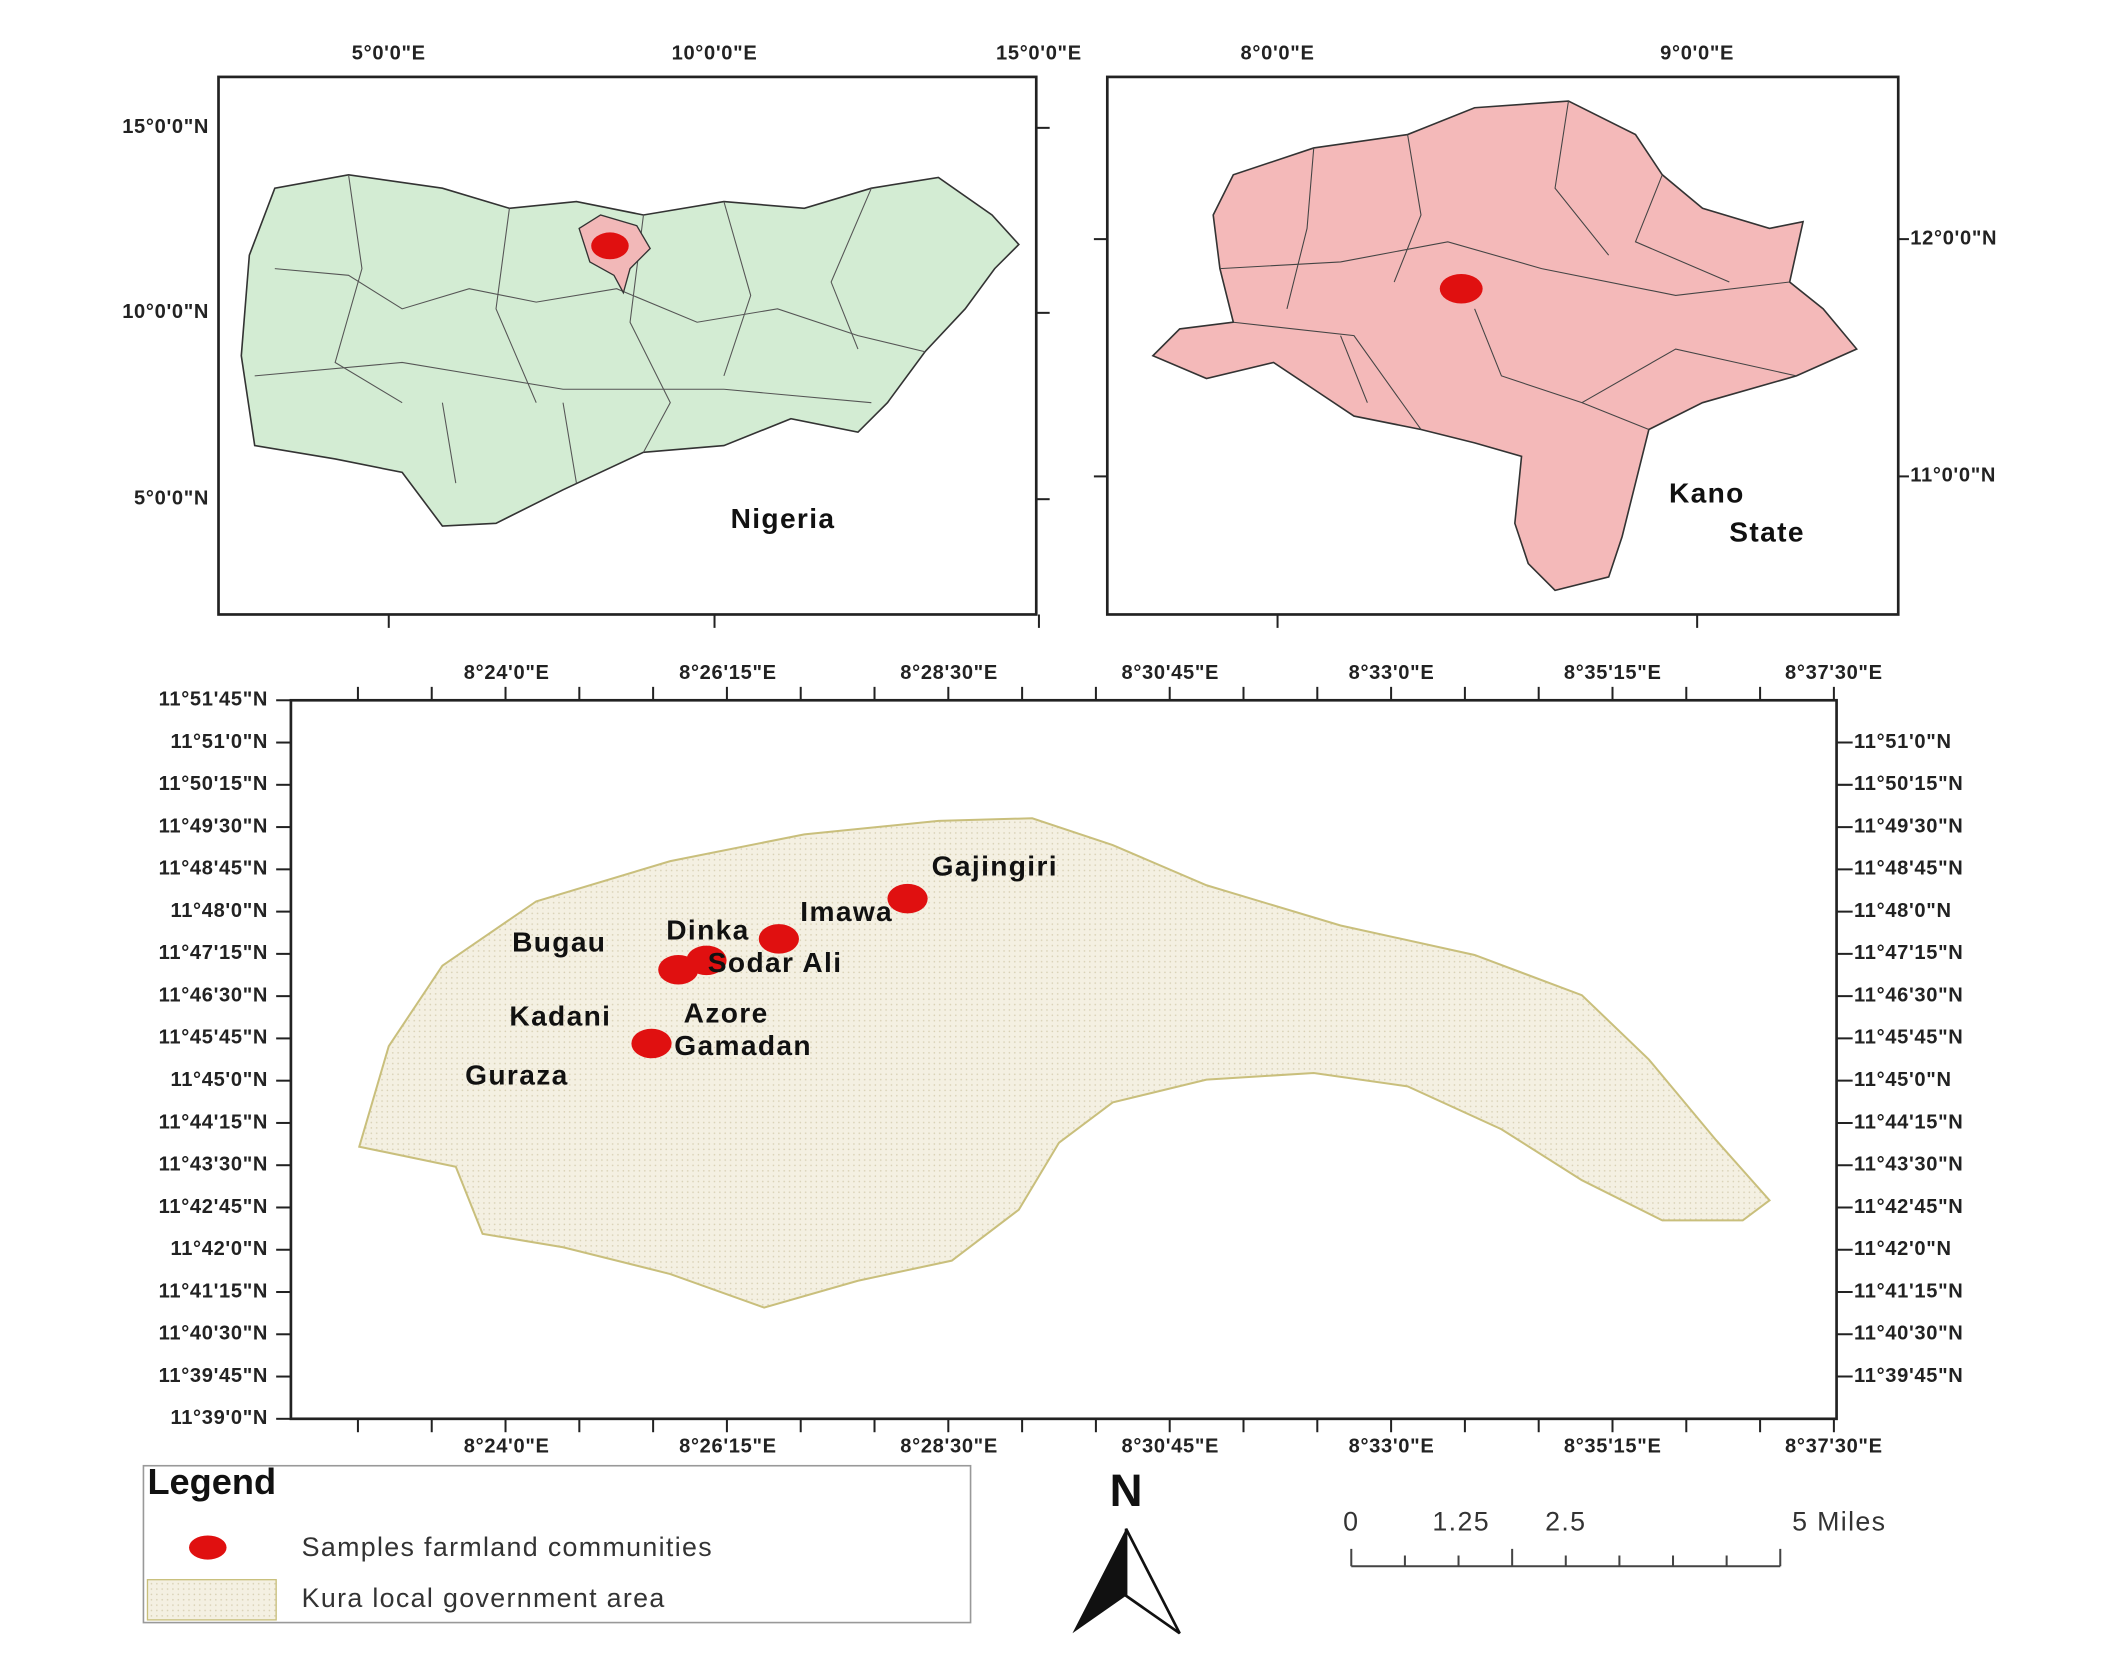  I want to click on scale-label: 0, so click(1351, 1521).